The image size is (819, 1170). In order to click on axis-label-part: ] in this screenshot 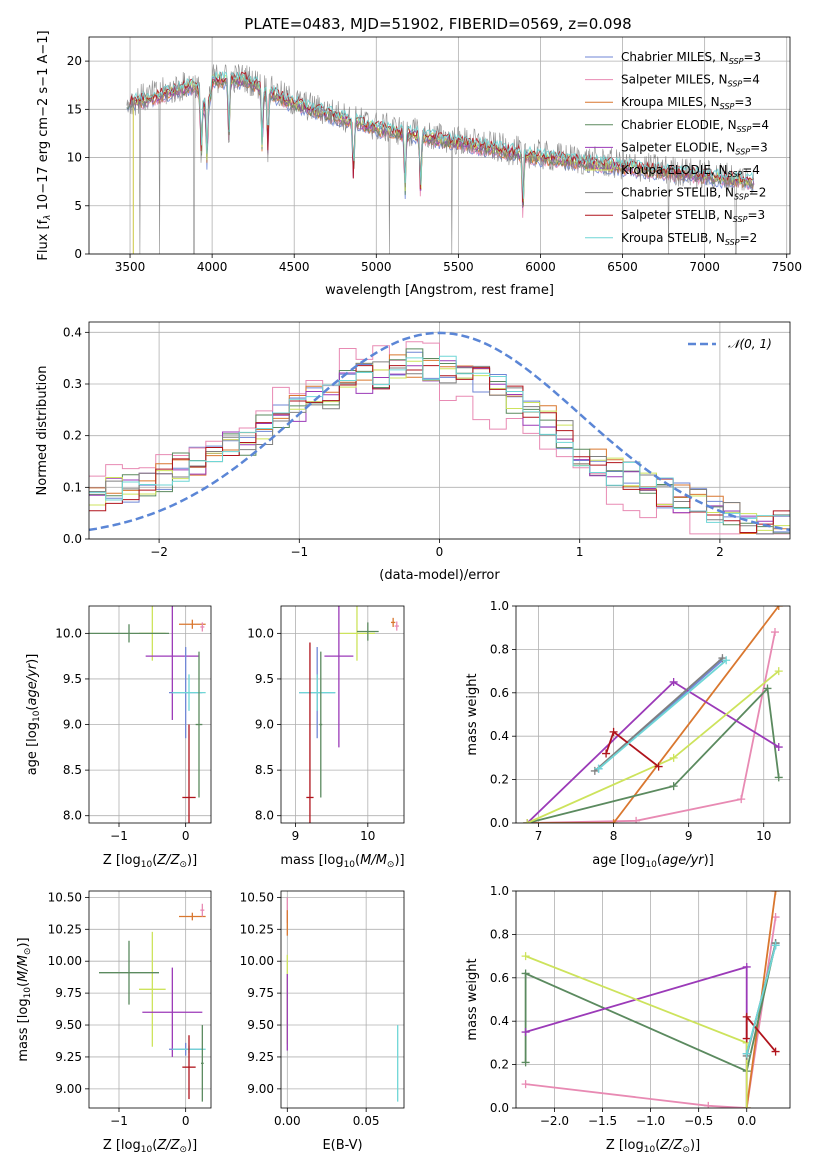, I will do `click(43, 32)`.